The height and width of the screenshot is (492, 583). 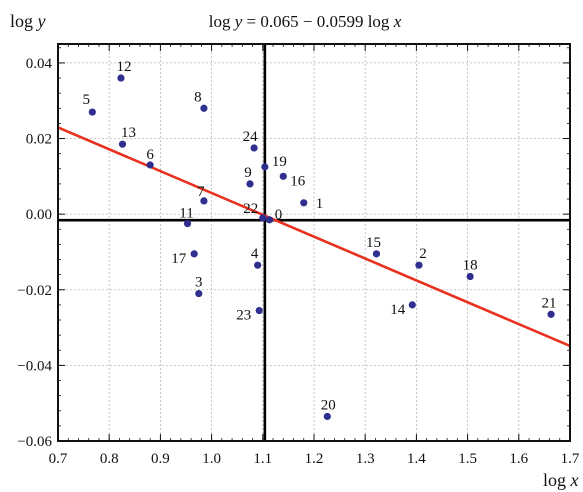 I want to click on x-tick-label: 0.8, so click(x=109, y=459).